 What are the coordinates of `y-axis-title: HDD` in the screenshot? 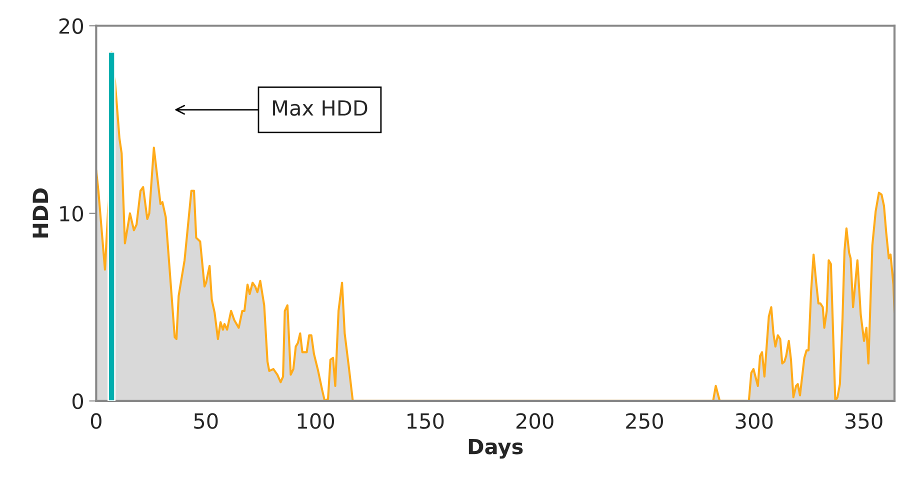 It's located at (40, 213).